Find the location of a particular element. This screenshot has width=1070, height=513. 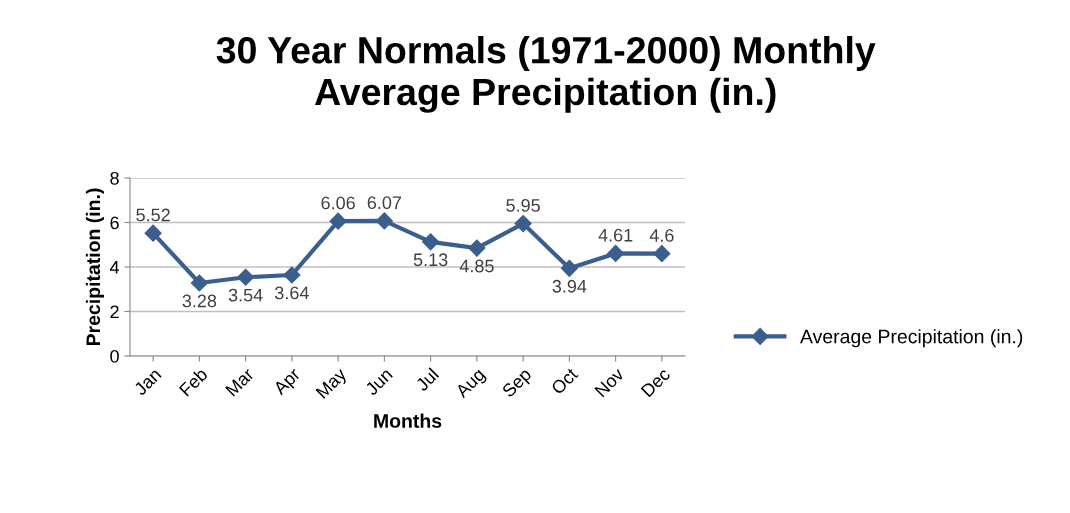

x-tick-label: Oct is located at coordinates (564, 381).